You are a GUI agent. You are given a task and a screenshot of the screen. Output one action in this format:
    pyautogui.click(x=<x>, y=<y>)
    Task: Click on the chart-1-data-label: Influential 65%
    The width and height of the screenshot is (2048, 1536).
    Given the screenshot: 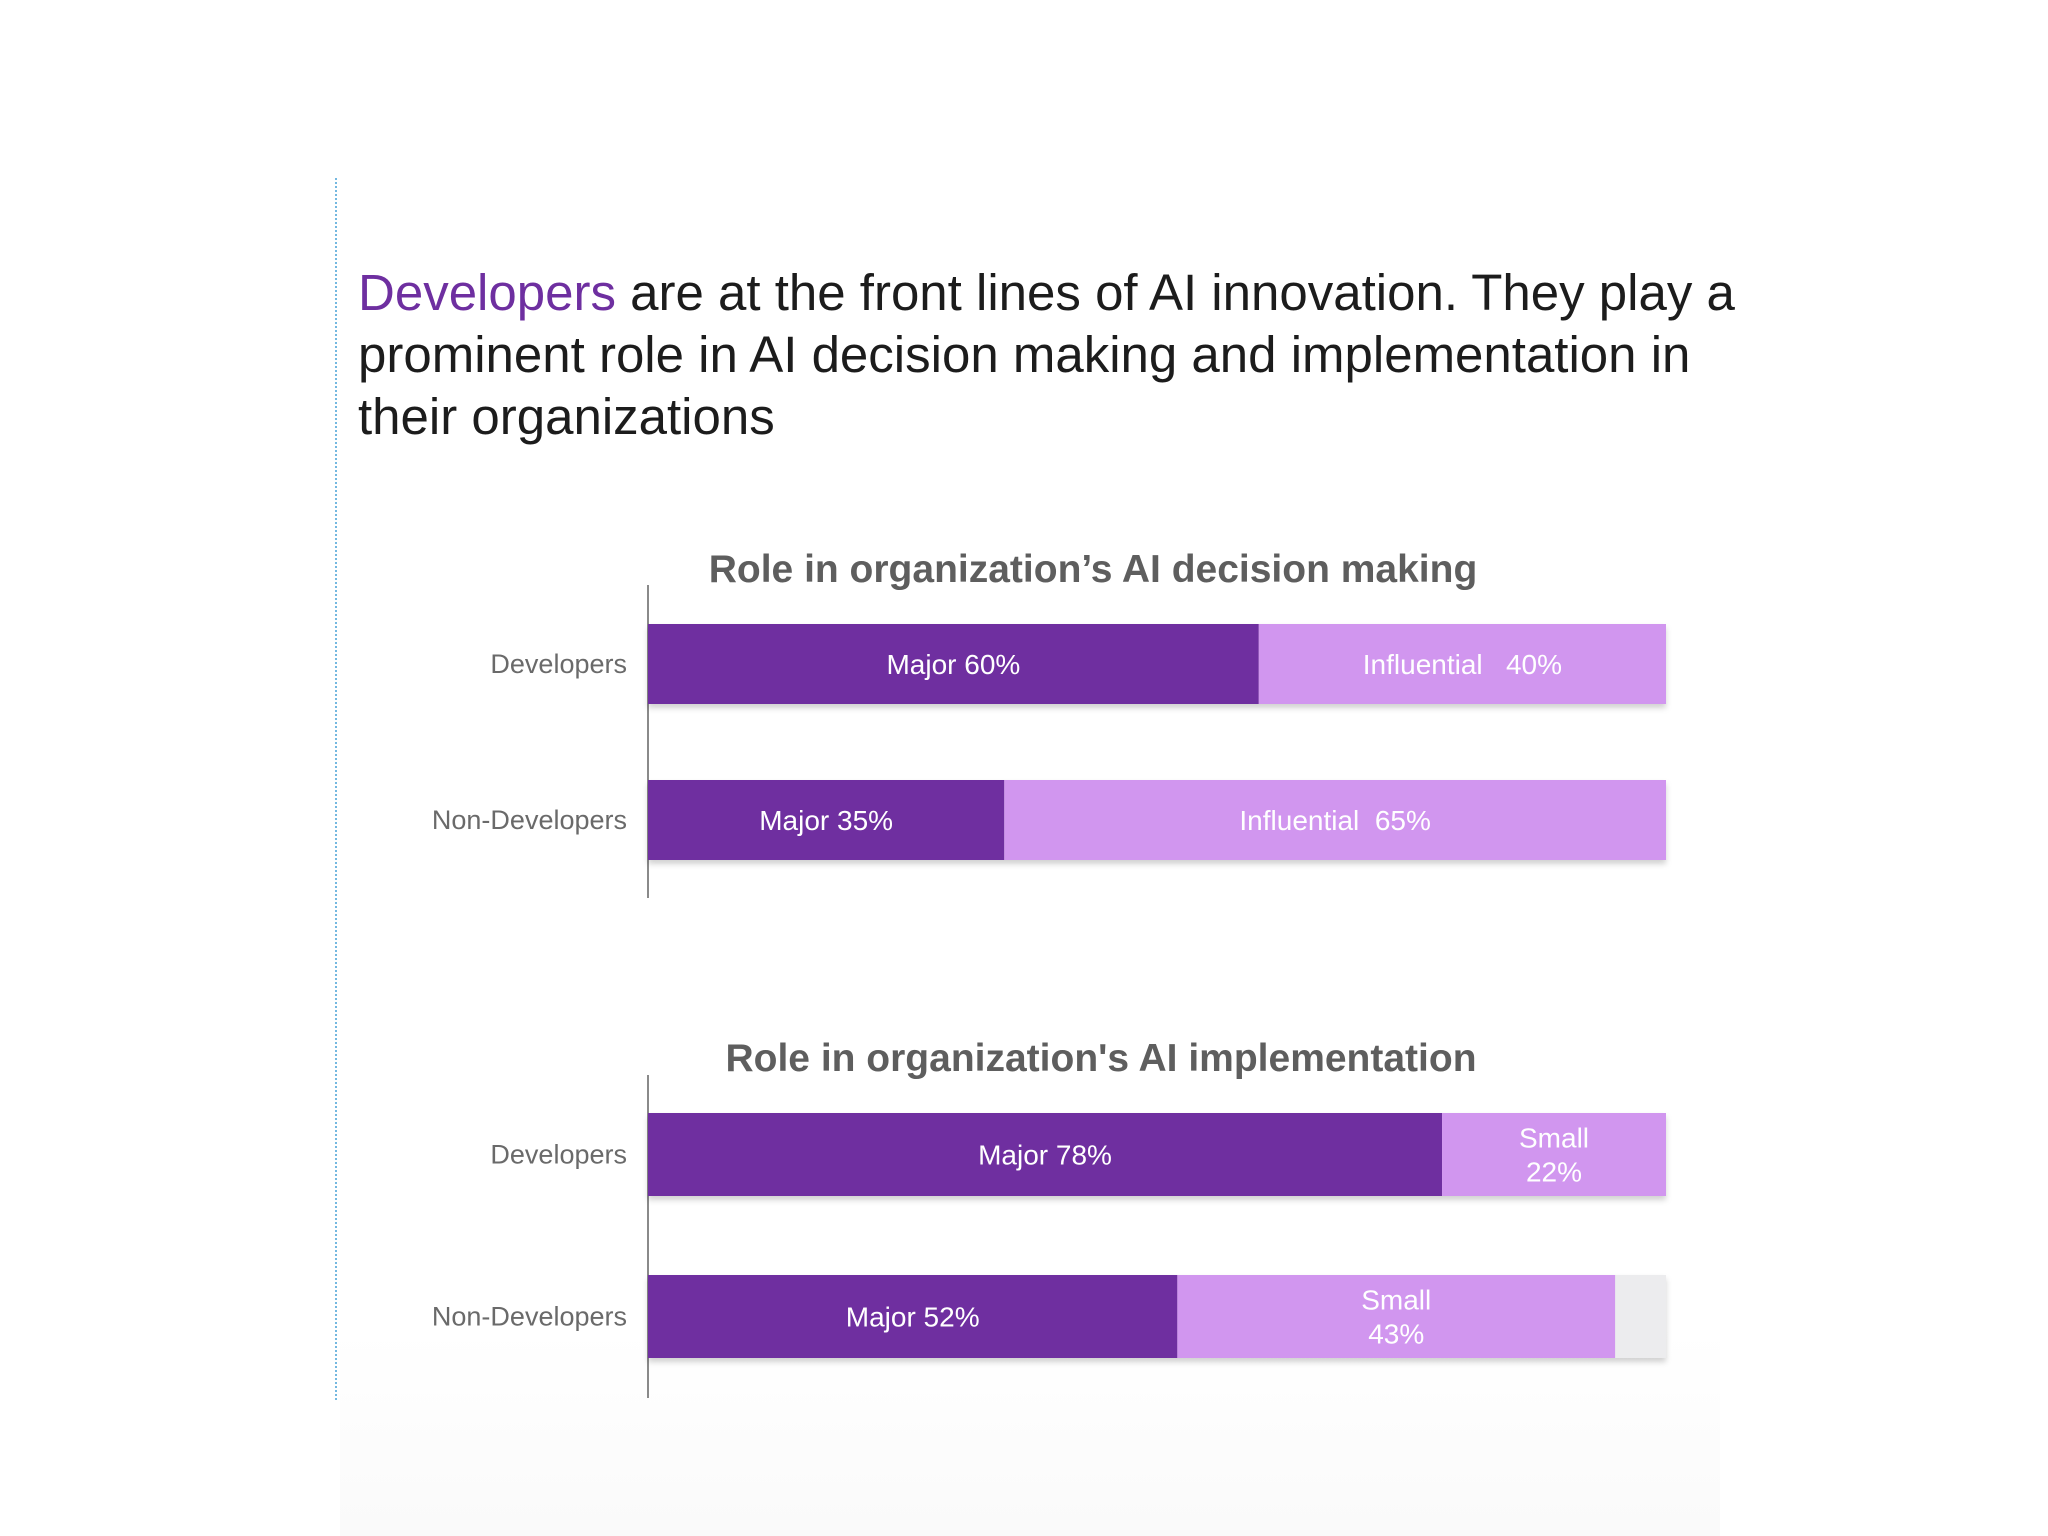 What is the action you would take?
    pyautogui.click(x=1334, y=820)
    